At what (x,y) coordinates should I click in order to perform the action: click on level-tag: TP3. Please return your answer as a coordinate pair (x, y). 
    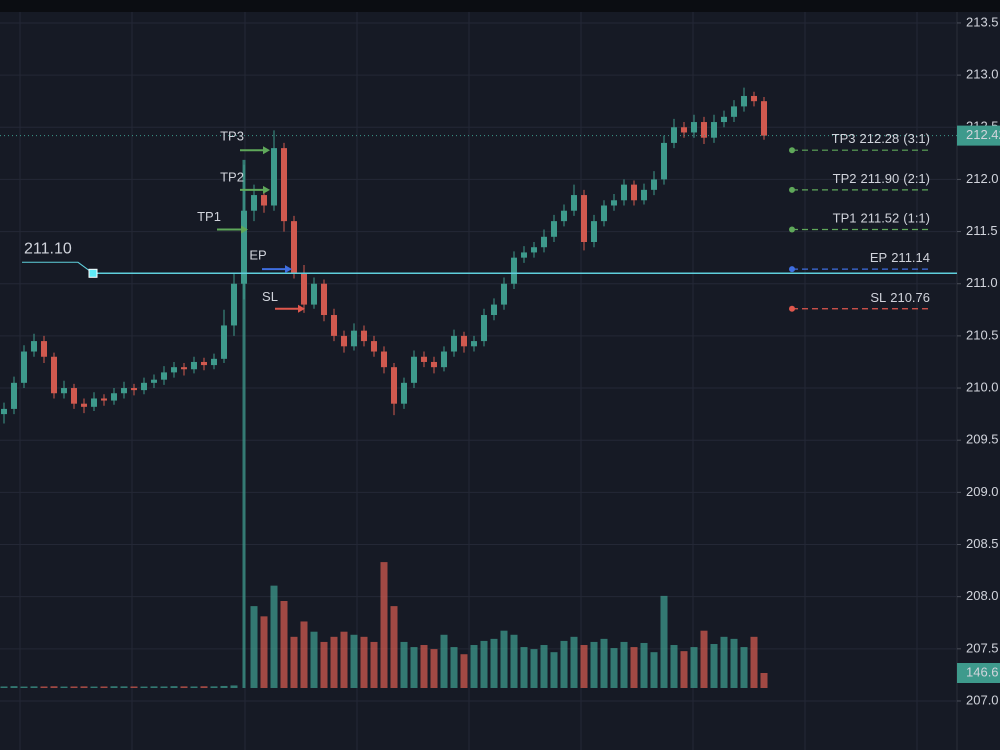
    Looking at the image, I should click on (232, 136).